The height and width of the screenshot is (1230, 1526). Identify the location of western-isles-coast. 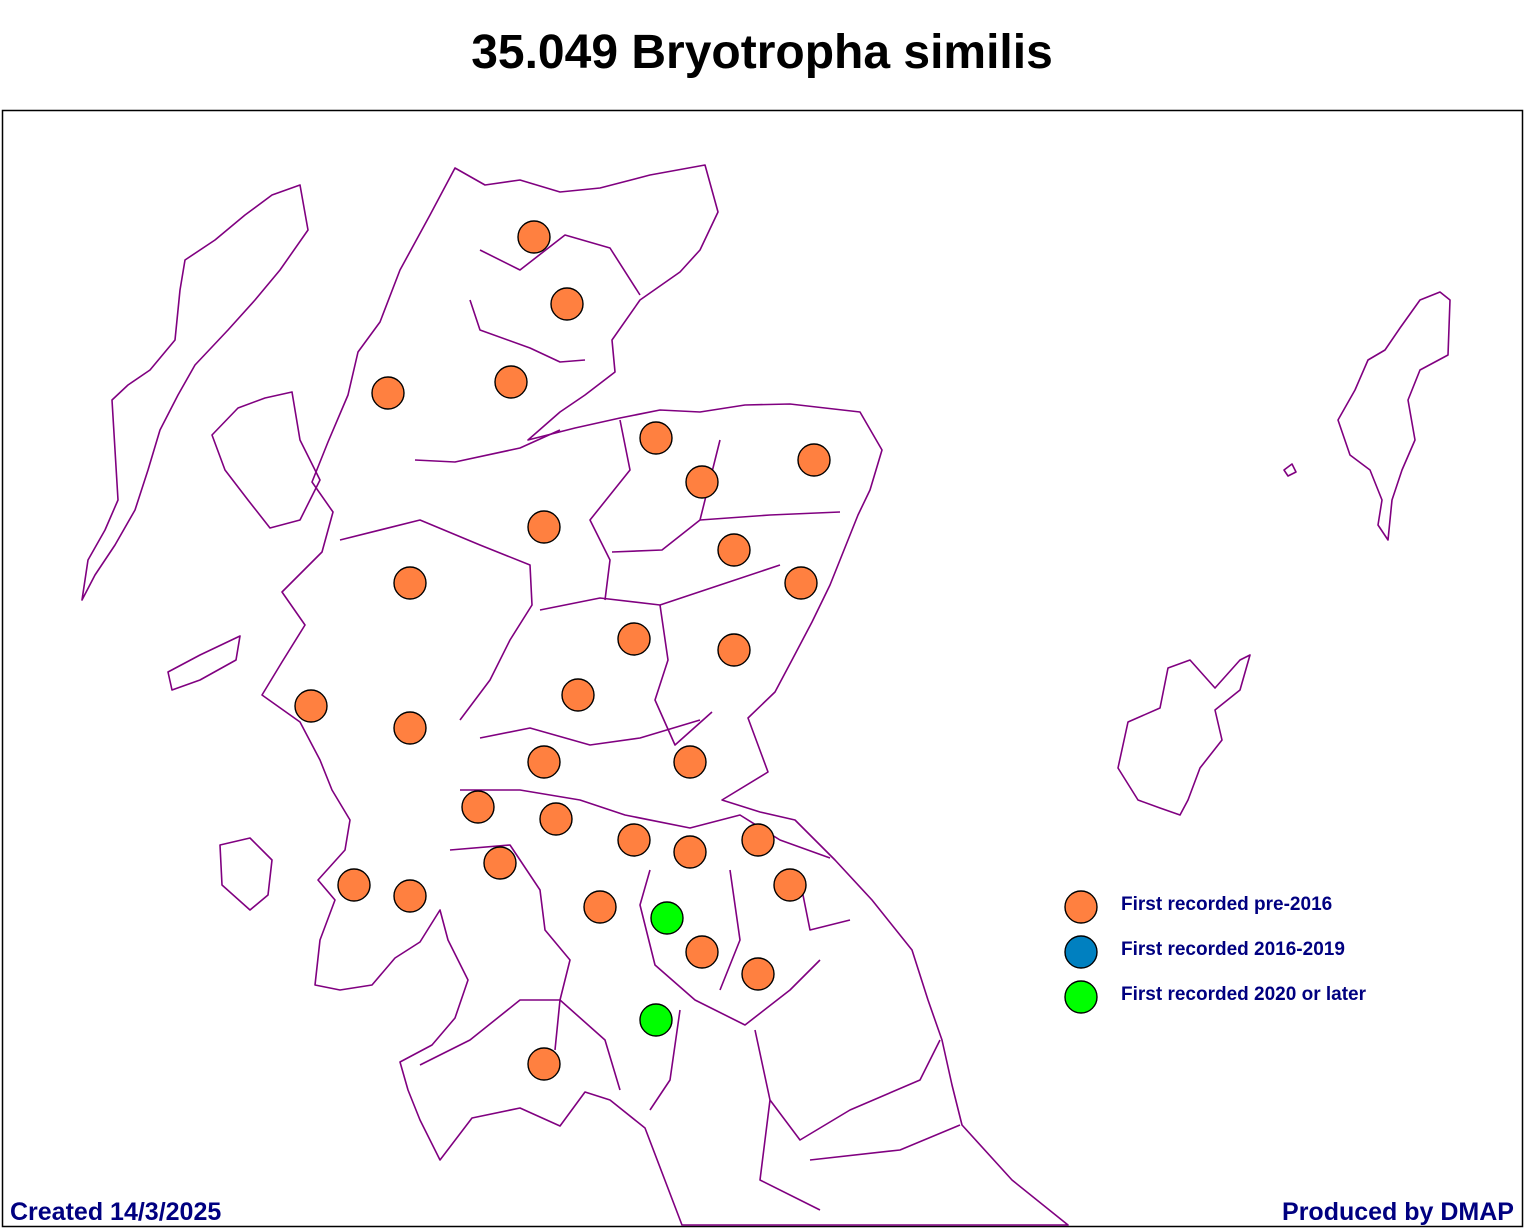
(195, 392).